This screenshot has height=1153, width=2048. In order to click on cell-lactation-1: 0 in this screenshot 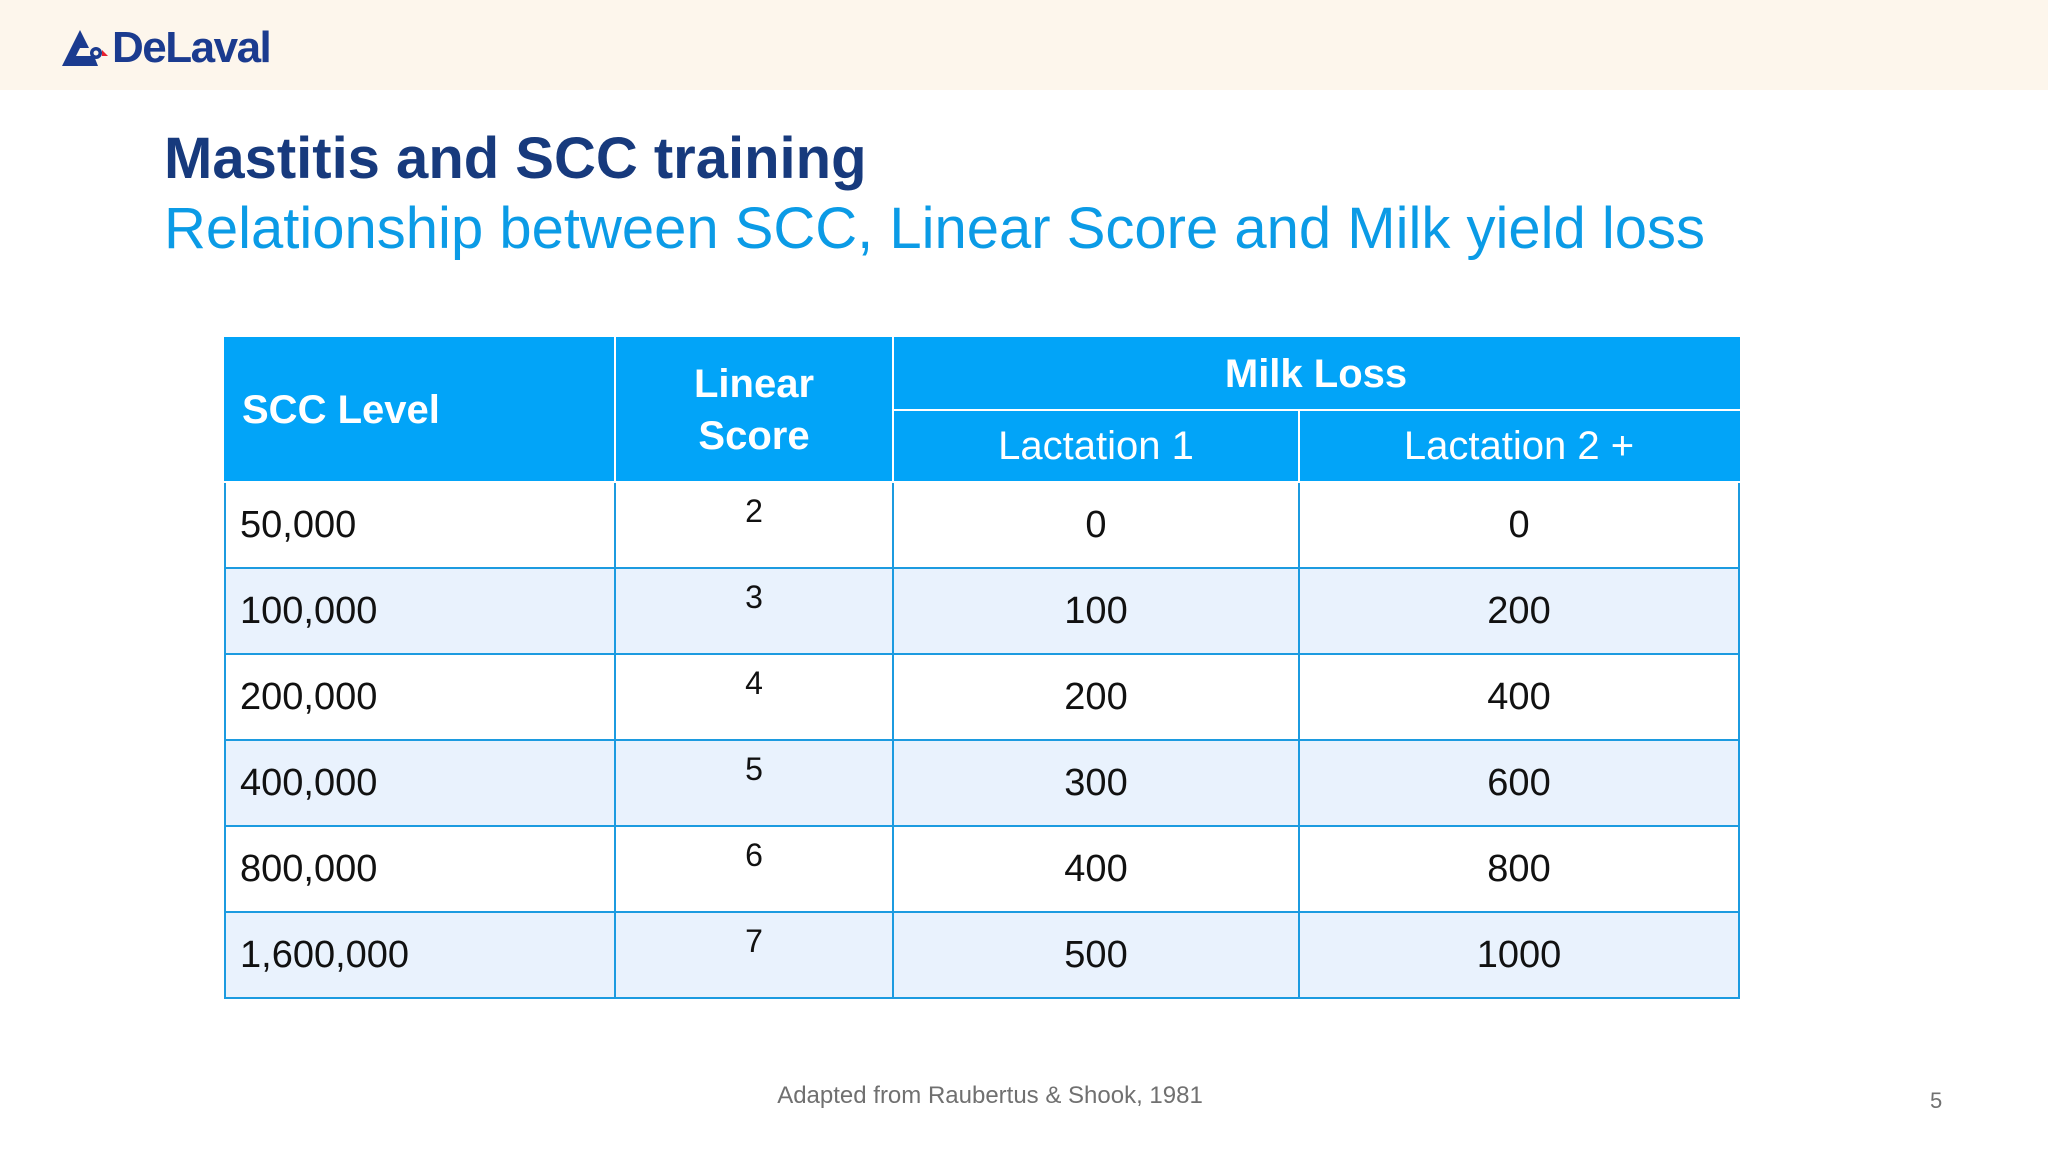, I will do `click(1096, 525)`.